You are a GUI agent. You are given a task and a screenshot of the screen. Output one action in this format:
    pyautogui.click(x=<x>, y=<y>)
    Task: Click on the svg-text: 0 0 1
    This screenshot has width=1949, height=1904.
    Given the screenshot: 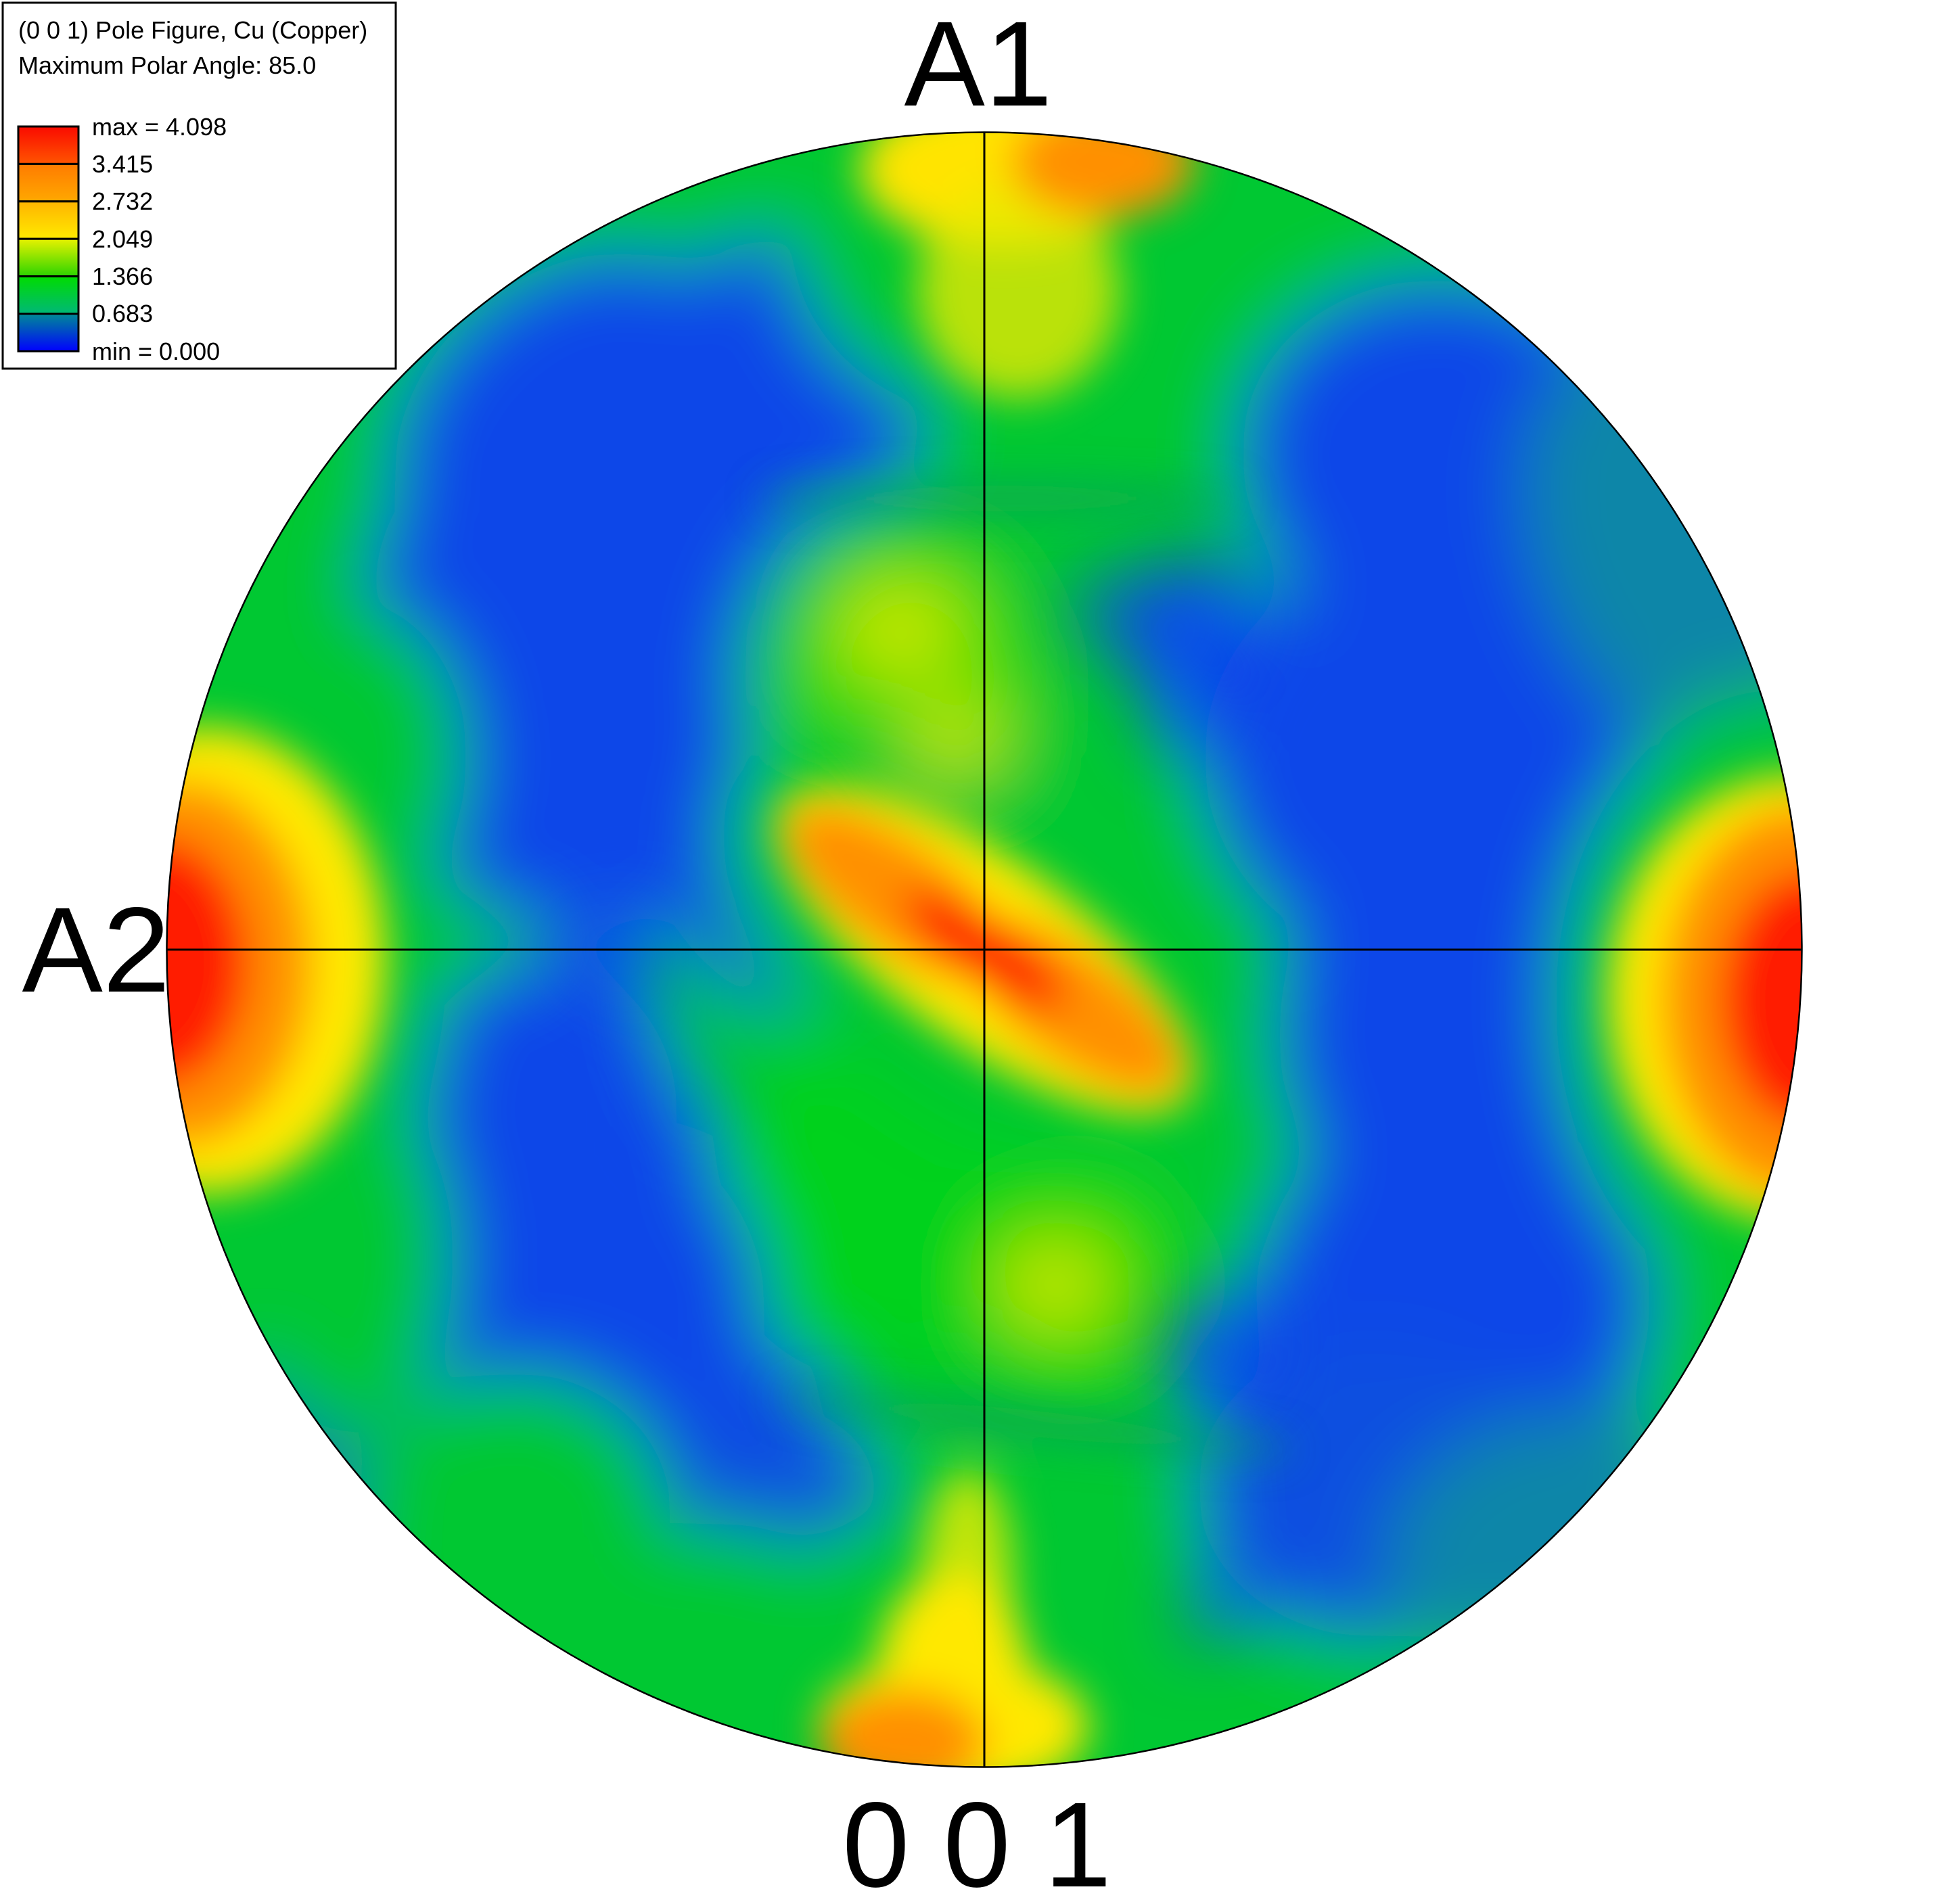 What is the action you would take?
    pyautogui.click(x=977, y=1840)
    